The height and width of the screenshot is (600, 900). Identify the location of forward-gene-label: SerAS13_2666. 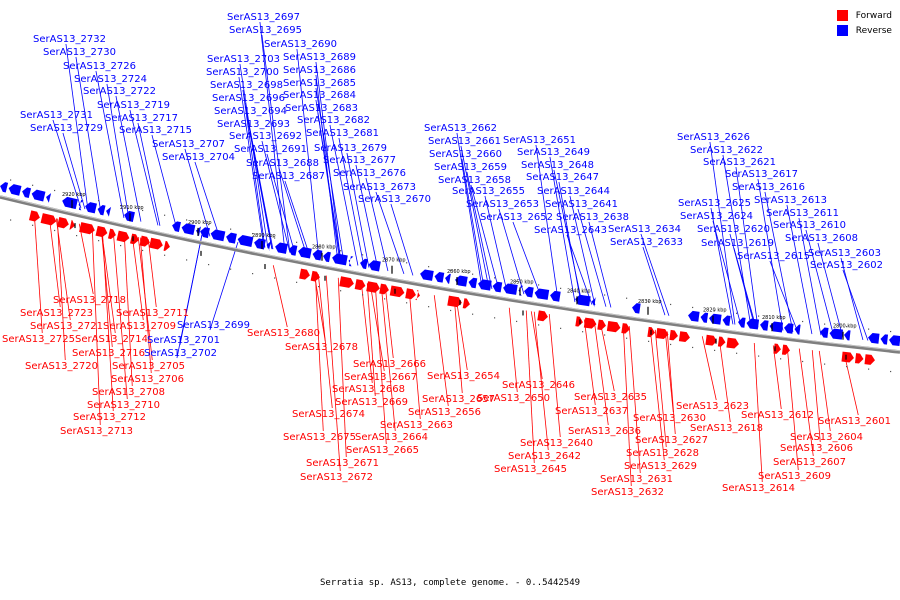
(389, 364).